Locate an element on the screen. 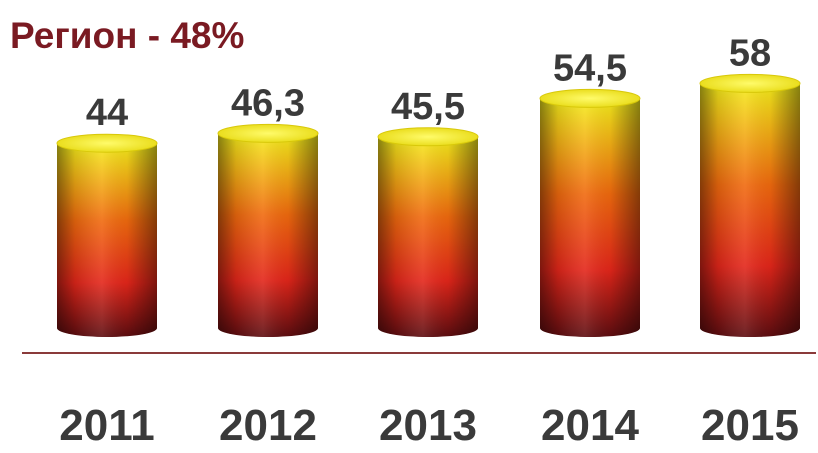  chart-title: Регион - 48% is located at coordinates (127, 35).